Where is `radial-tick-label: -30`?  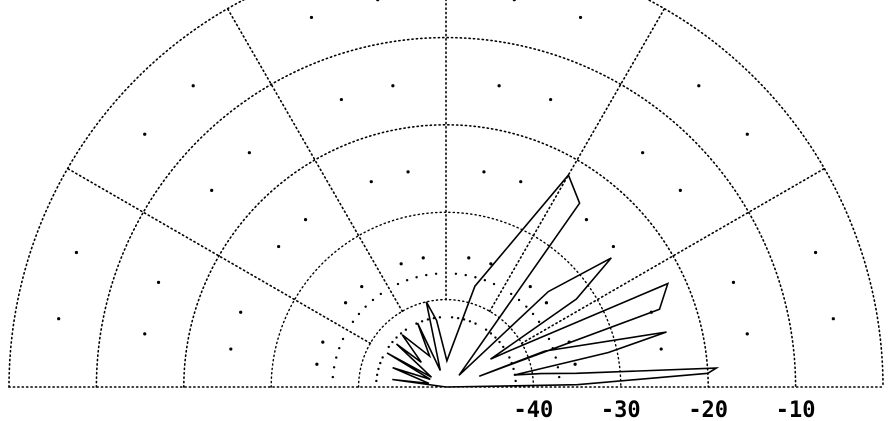
radial-tick-label: -30 is located at coordinates (621, 409).